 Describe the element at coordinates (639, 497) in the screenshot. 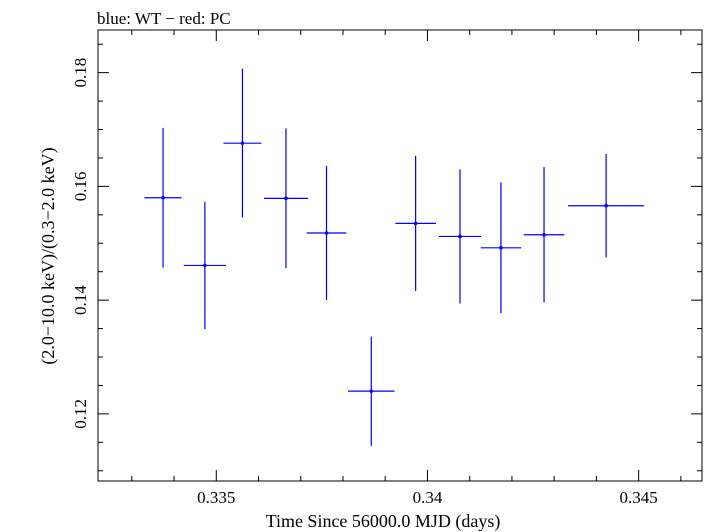

I see `x-tick-label: 0.345` at that location.